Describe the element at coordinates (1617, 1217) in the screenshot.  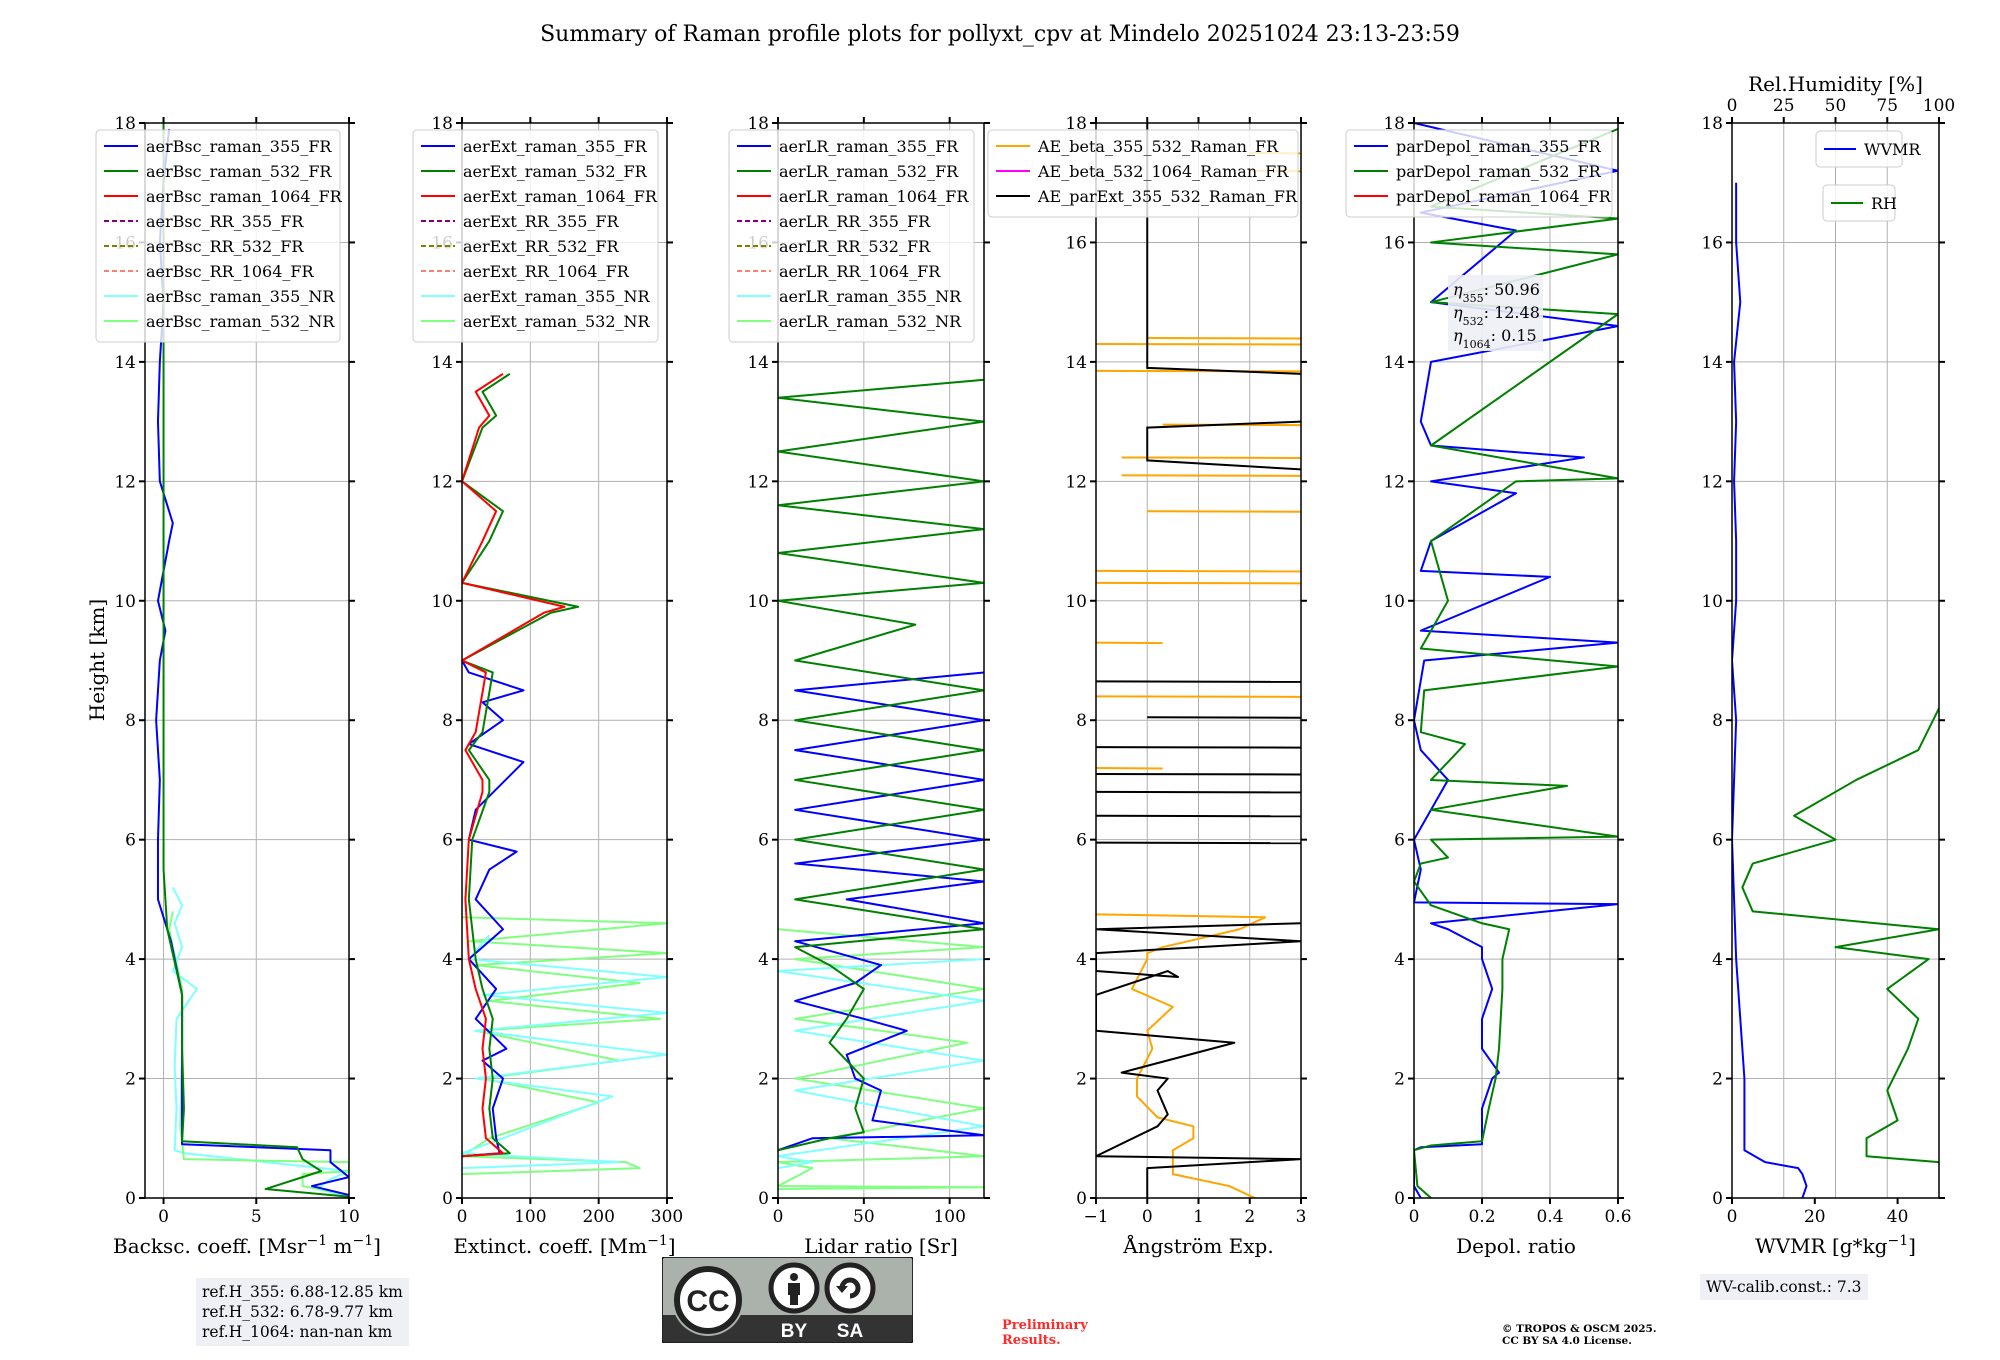
I see `x-tick-label: 0.6` at that location.